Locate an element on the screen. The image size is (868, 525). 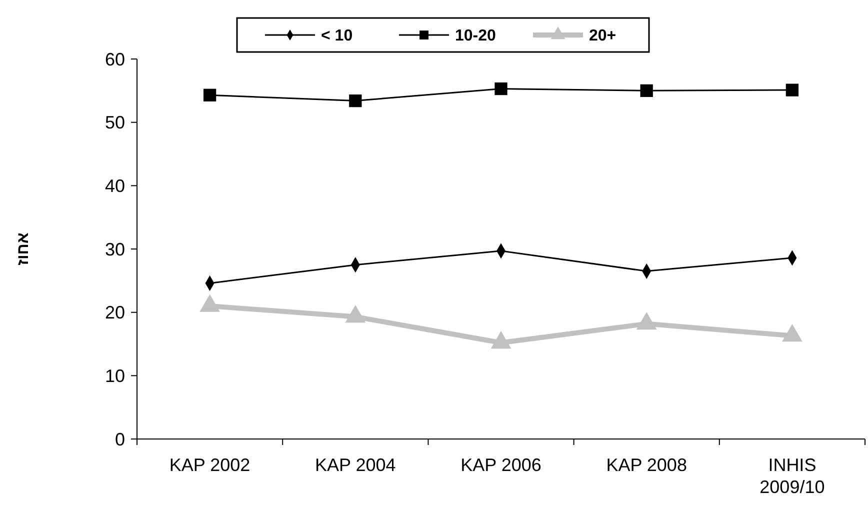
legend-label: 10-20 is located at coordinates (475, 36).